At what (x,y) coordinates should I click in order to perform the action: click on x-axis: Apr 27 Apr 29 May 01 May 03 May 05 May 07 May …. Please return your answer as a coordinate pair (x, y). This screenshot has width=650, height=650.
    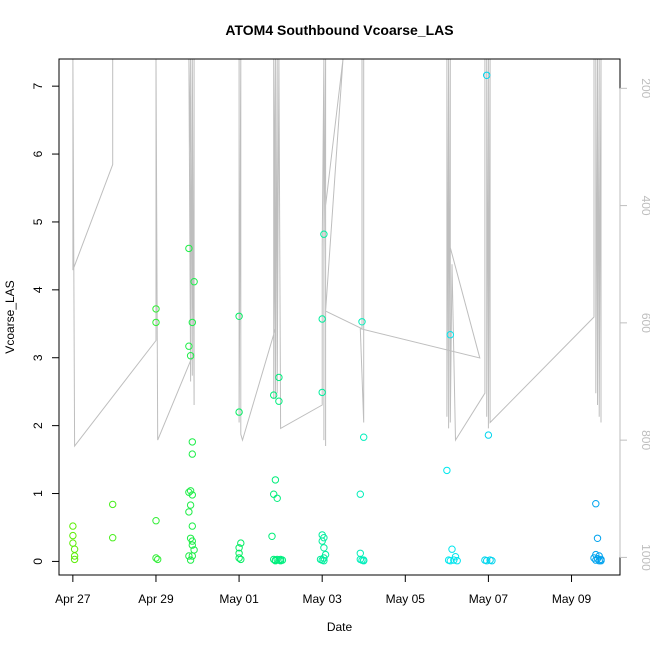
    Looking at the image, I should click on (323, 590).